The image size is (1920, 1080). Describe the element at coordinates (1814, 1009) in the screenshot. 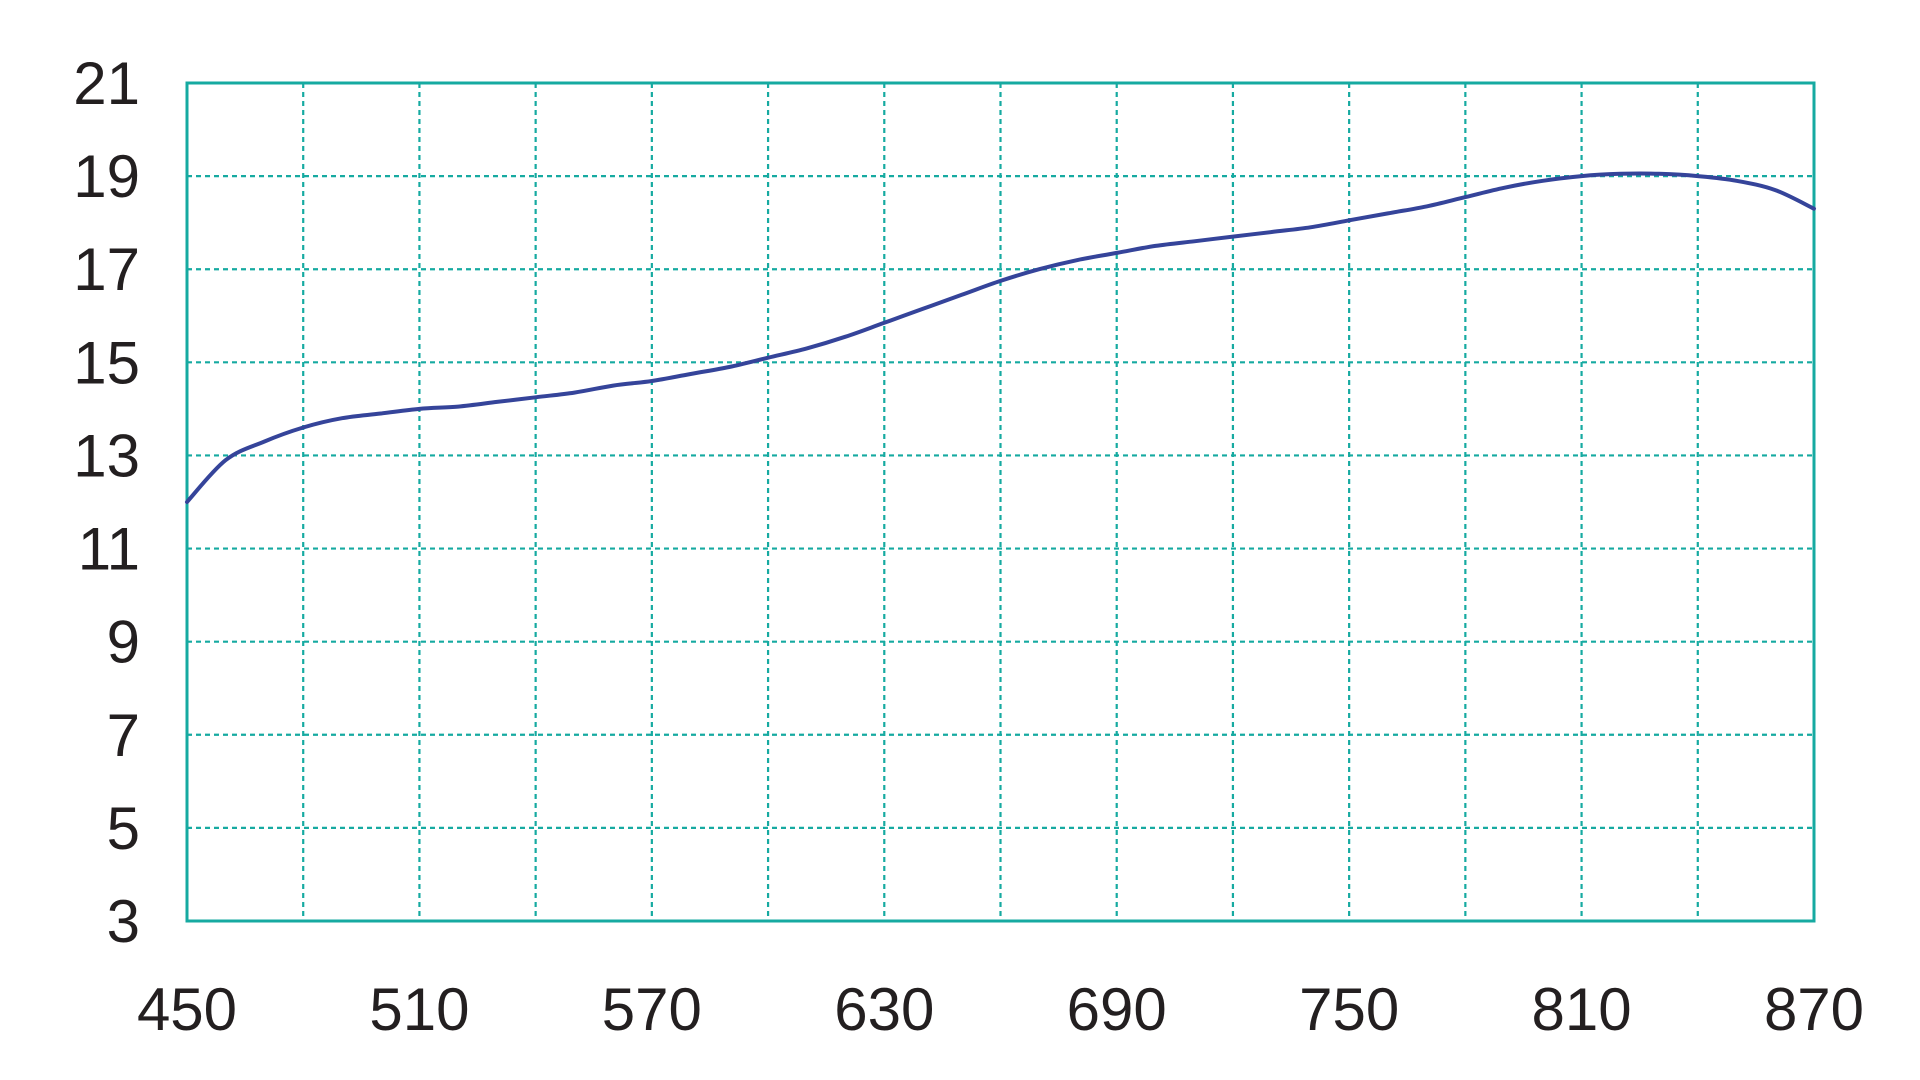

I see `x-tick-label: 870` at that location.